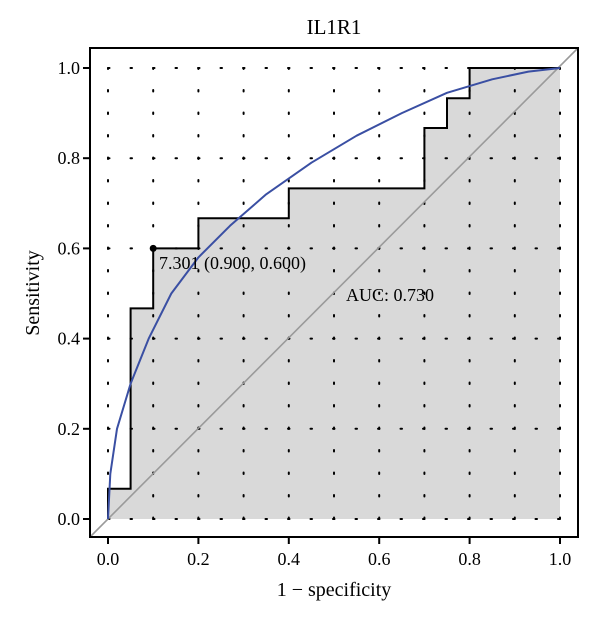  Describe the element at coordinates (560, 559) in the screenshot. I see `x-tick-label: 1.0` at that location.